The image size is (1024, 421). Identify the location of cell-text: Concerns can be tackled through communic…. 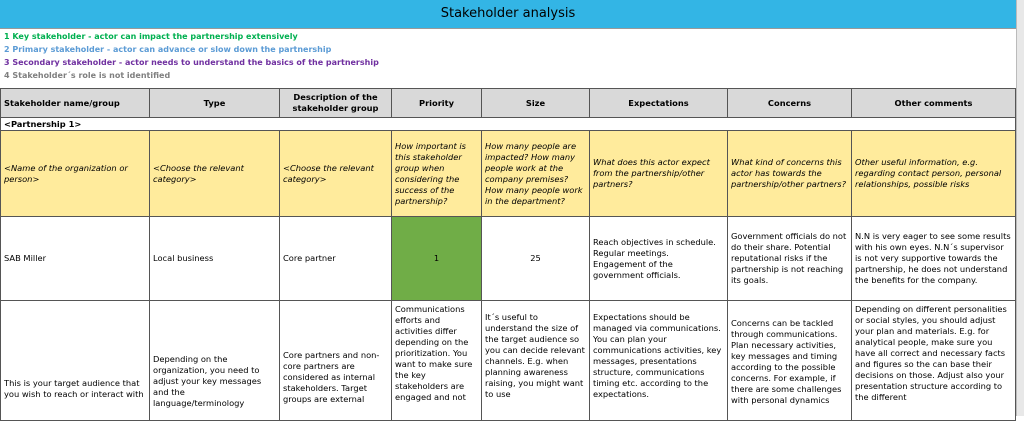
(786, 361).